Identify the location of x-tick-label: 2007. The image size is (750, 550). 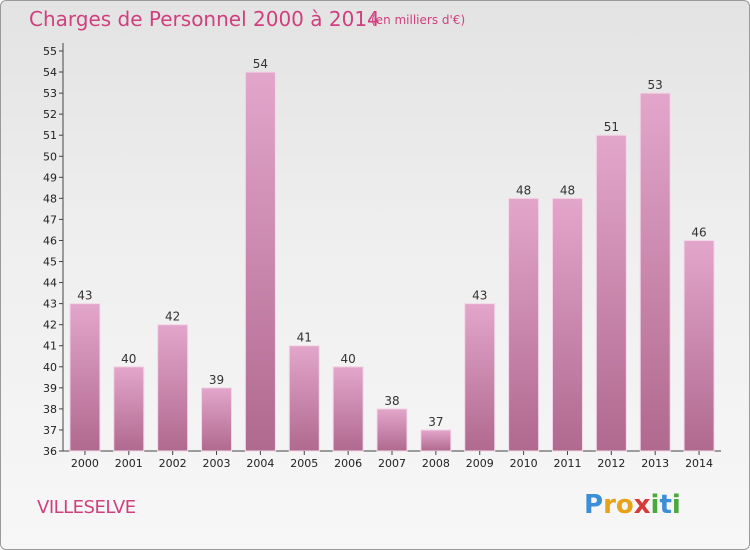
(392, 463).